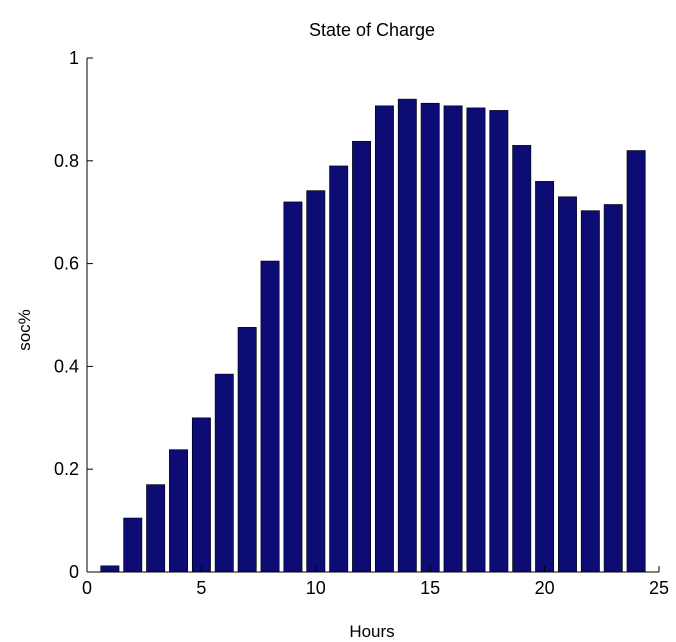  Describe the element at coordinates (74, 572) in the screenshot. I see `y-tick-label: 0` at that location.